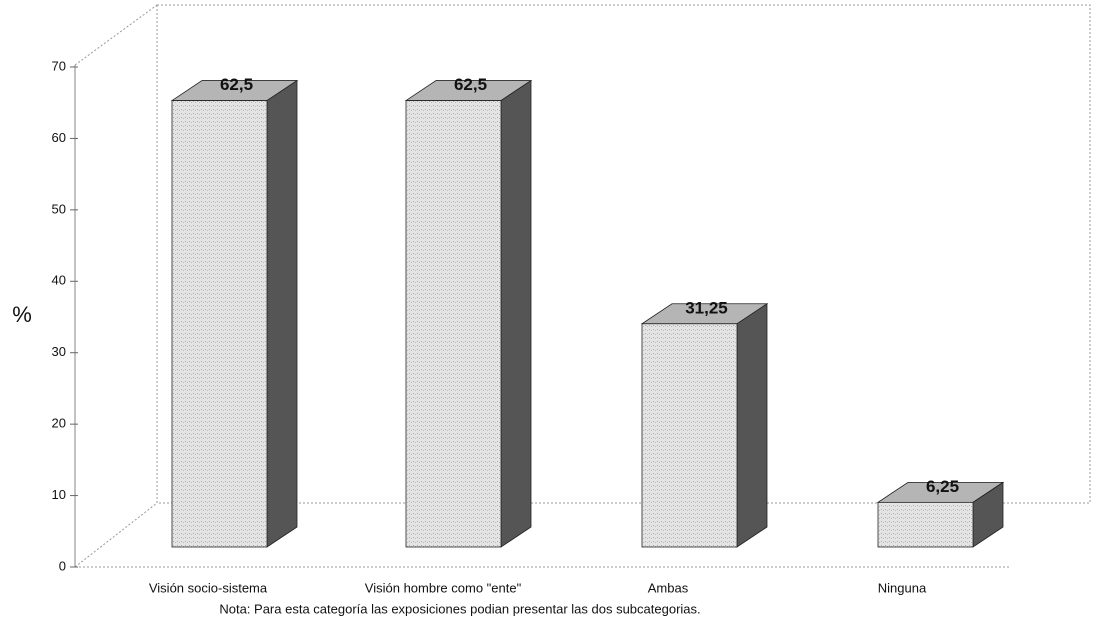 The height and width of the screenshot is (624, 1099). Describe the element at coordinates (668, 587) in the screenshot. I see `x-tick-label: Ambas` at that location.